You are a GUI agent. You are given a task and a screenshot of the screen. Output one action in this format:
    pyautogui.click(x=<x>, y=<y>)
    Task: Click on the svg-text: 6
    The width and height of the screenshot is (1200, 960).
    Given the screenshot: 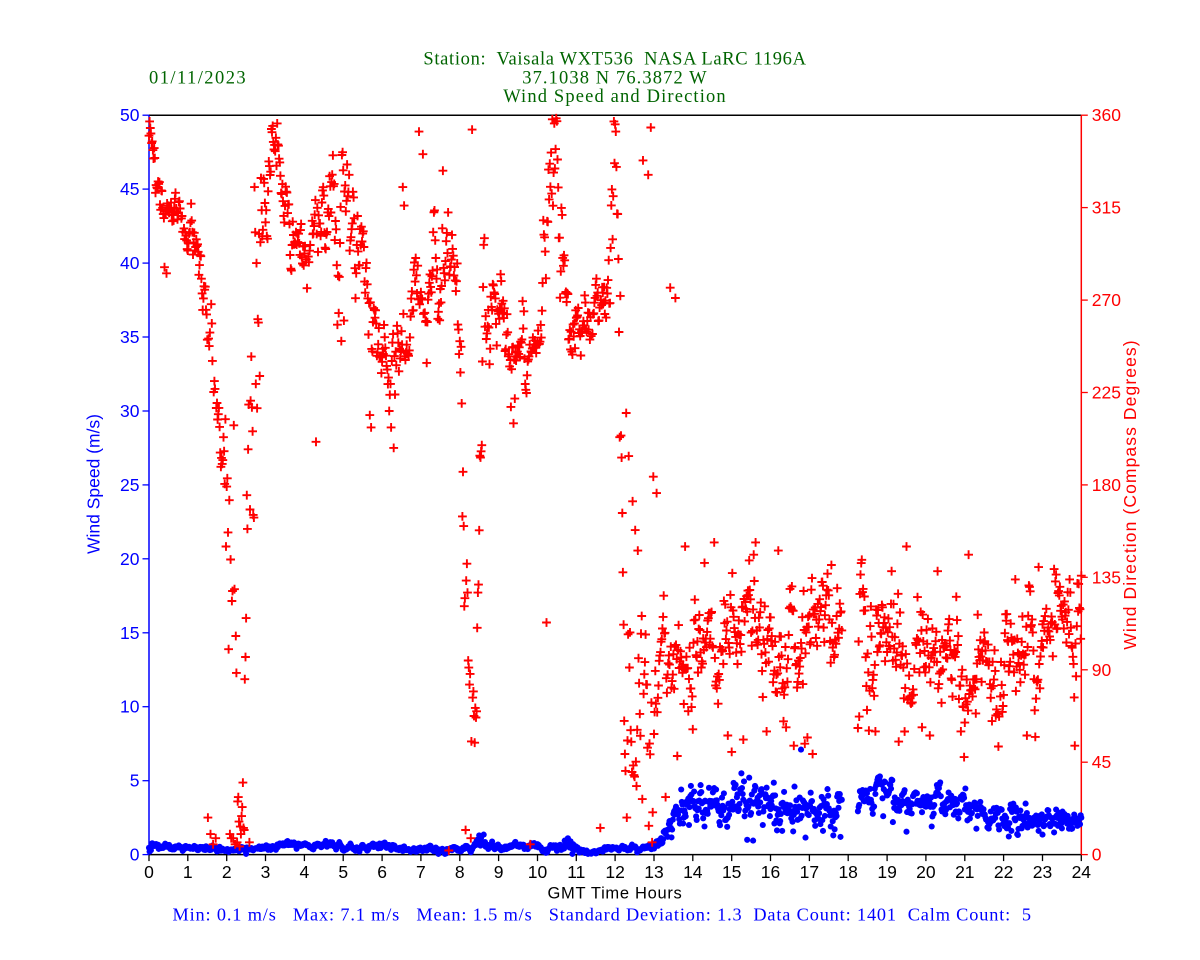 What is the action you would take?
    pyautogui.click(x=382, y=872)
    